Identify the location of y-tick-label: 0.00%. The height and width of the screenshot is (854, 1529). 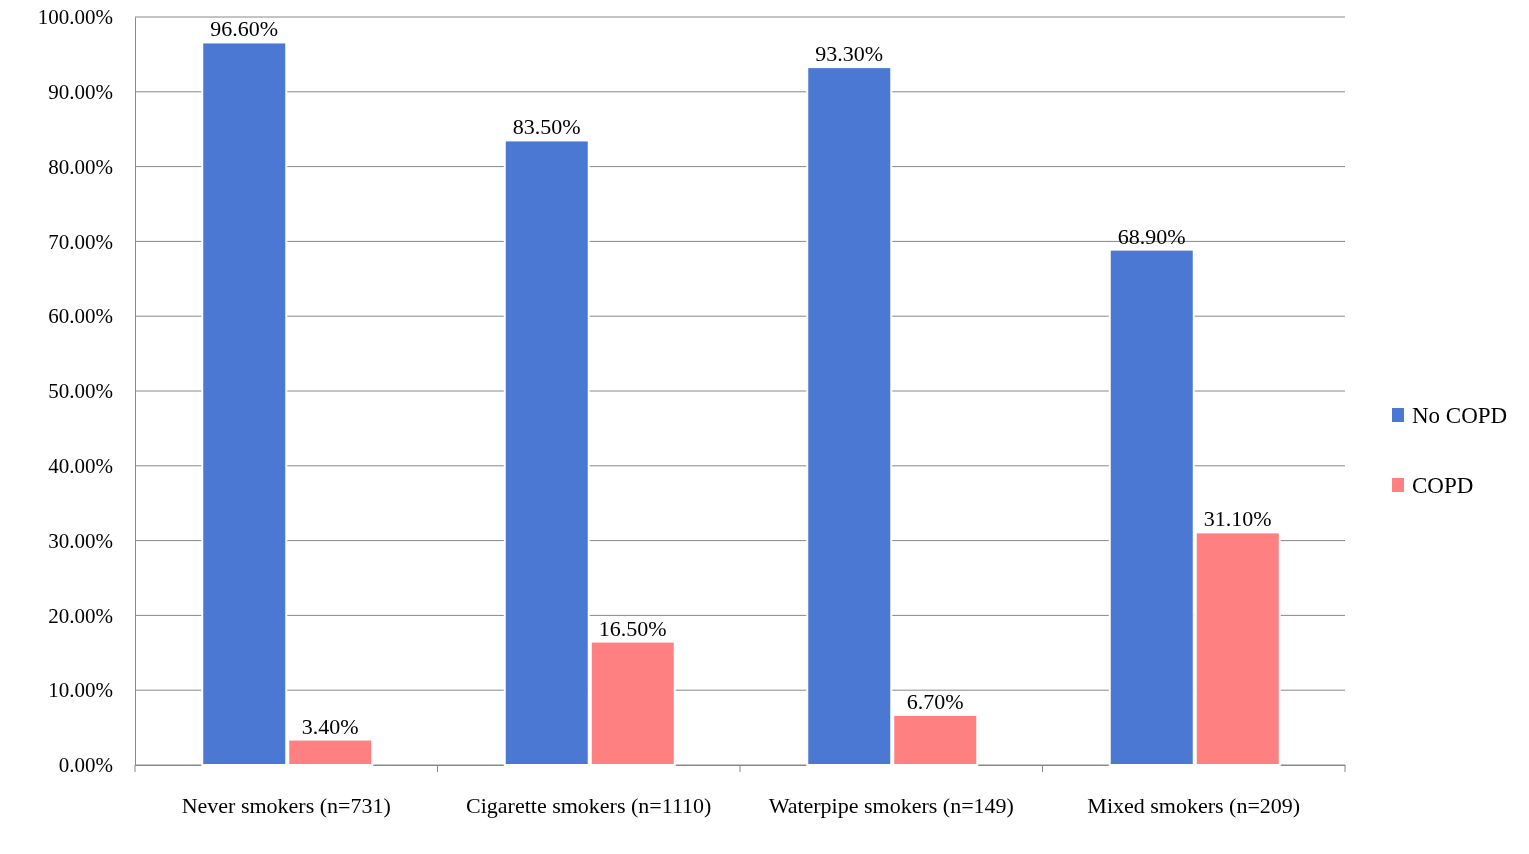
(85, 765).